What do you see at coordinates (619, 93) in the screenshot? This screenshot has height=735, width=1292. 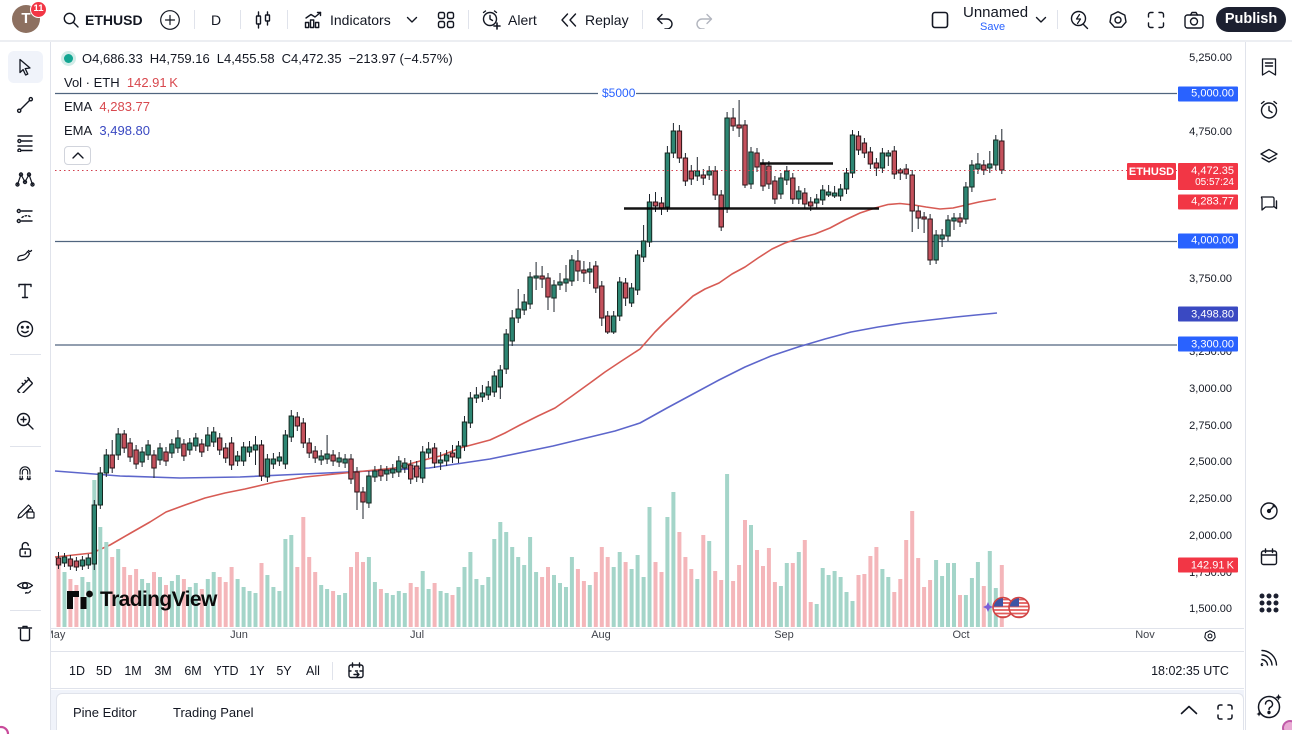 I see `svg-text: $5000` at bounding box center [619, 93].